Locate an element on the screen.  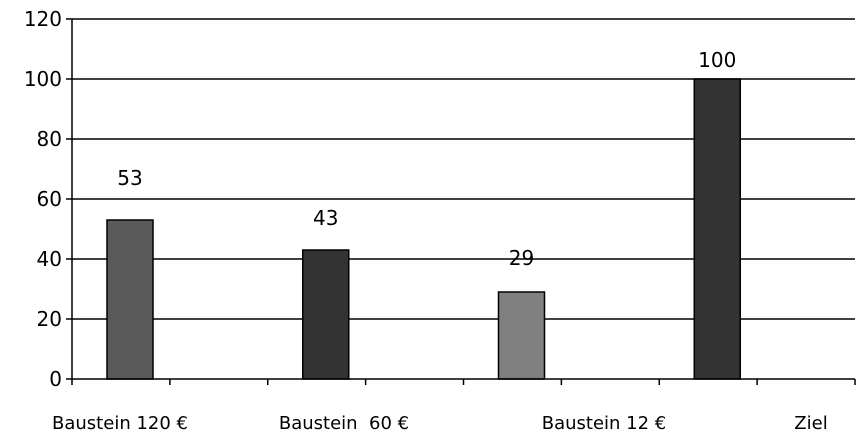
y-tick-label: 120 is located at coordinates (43, 19).